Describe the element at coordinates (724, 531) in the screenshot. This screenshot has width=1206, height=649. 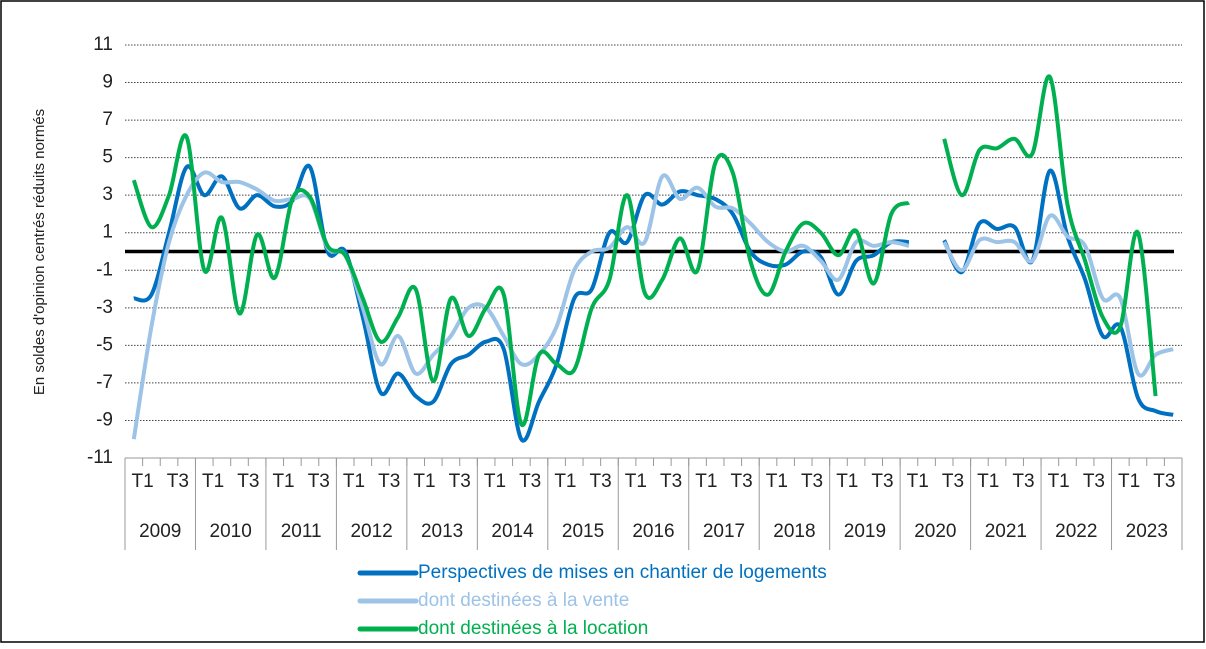
I see `year-label: 2017` at that location.